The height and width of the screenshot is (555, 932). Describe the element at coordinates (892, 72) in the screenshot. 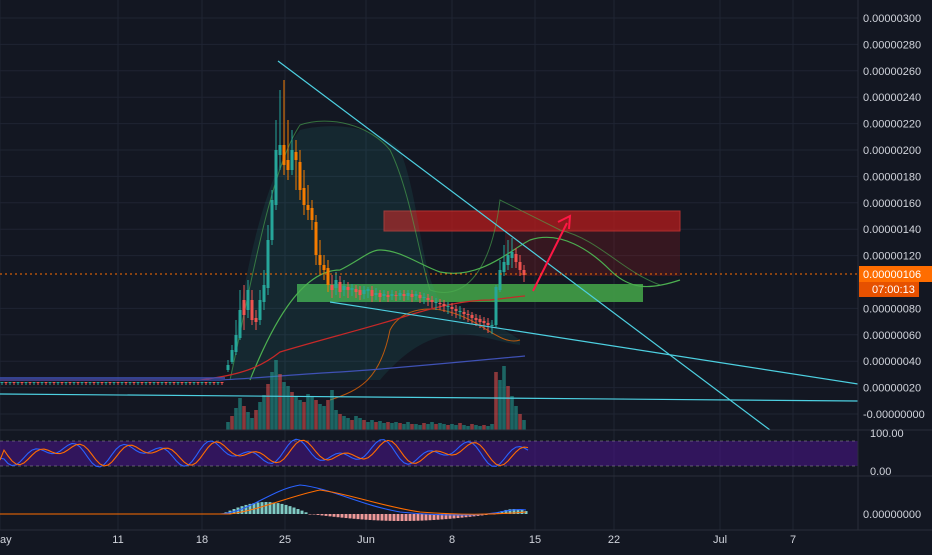

I see `price-axis-tick-label: 0.00000260` at that location.